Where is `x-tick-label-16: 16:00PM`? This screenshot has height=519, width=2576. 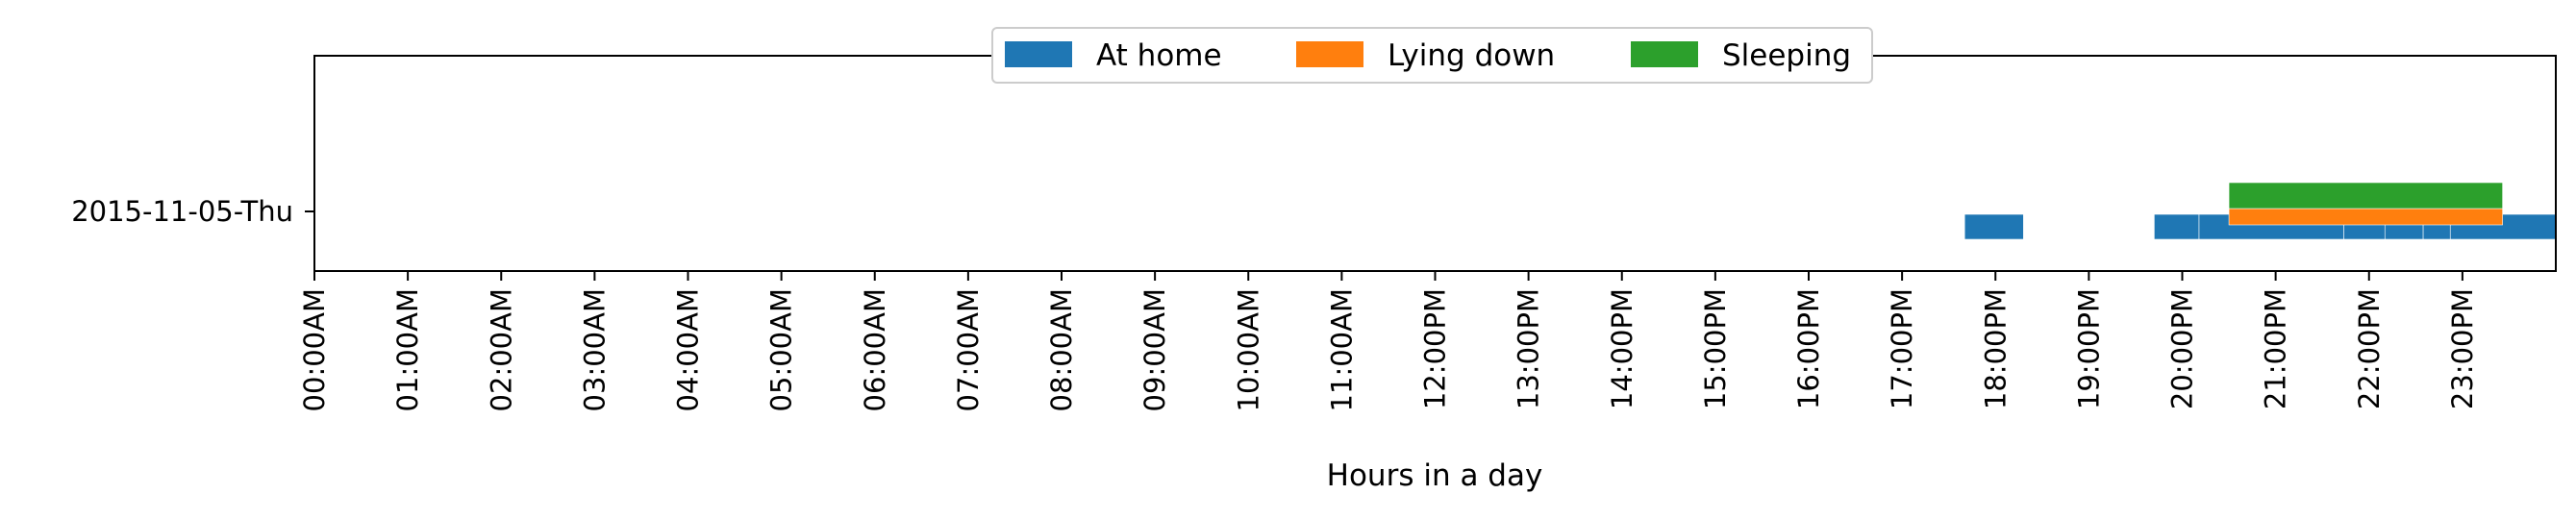
x-tick-label-16: 16:00PM is located at coordinates (1808, 348).